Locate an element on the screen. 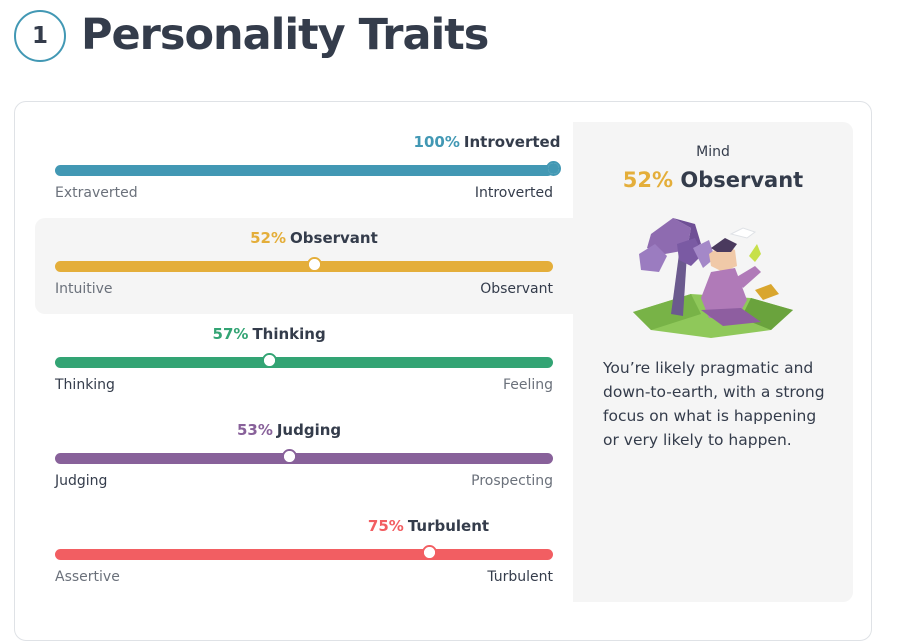 This screenshot has width=913, height=641. trait-heading: 100% Introverted is located at coordinates (487, 142).